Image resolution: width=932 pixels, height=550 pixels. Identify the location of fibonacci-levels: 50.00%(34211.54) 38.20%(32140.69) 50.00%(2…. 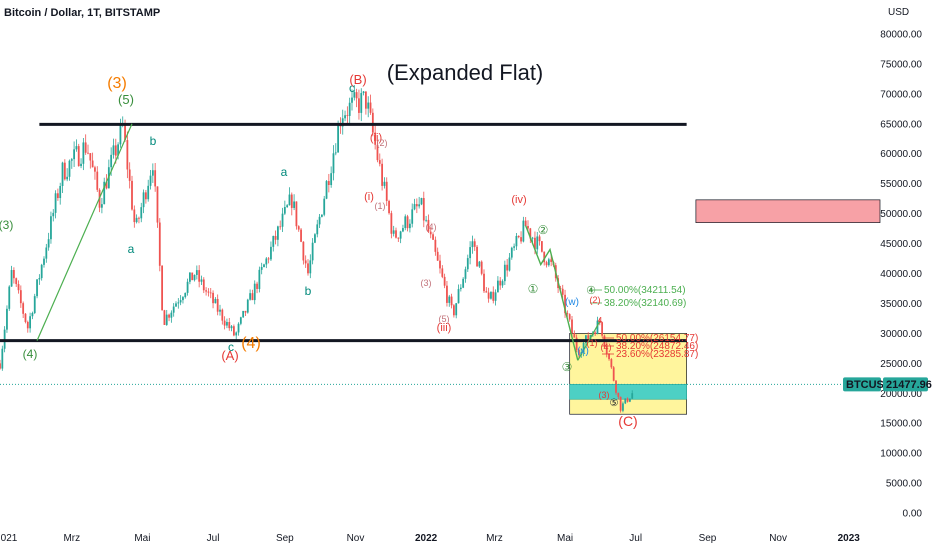
(644, 322).